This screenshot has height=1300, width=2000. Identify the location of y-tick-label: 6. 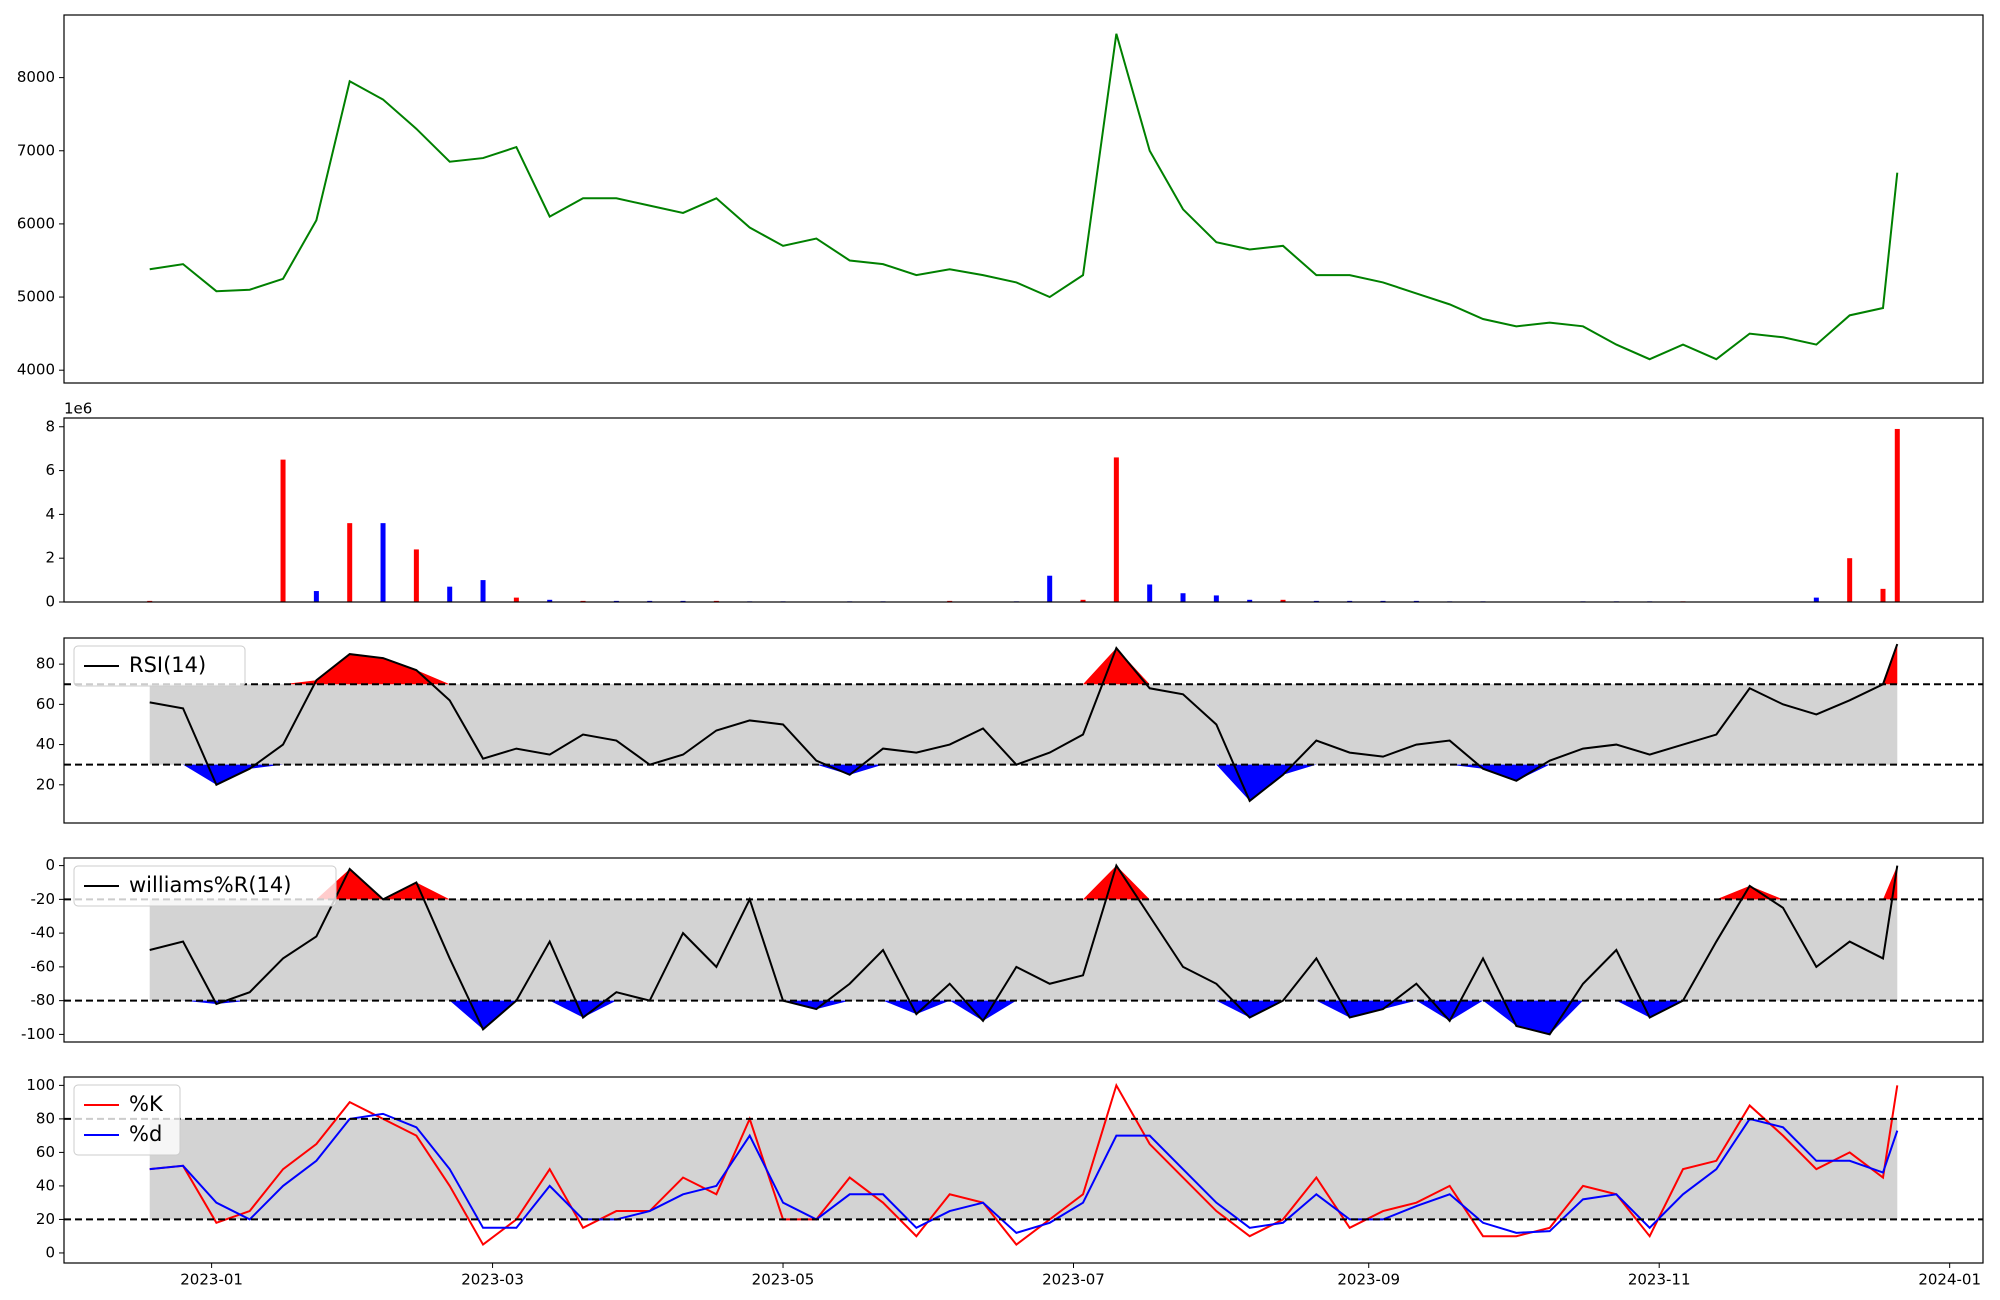
(50, 470).